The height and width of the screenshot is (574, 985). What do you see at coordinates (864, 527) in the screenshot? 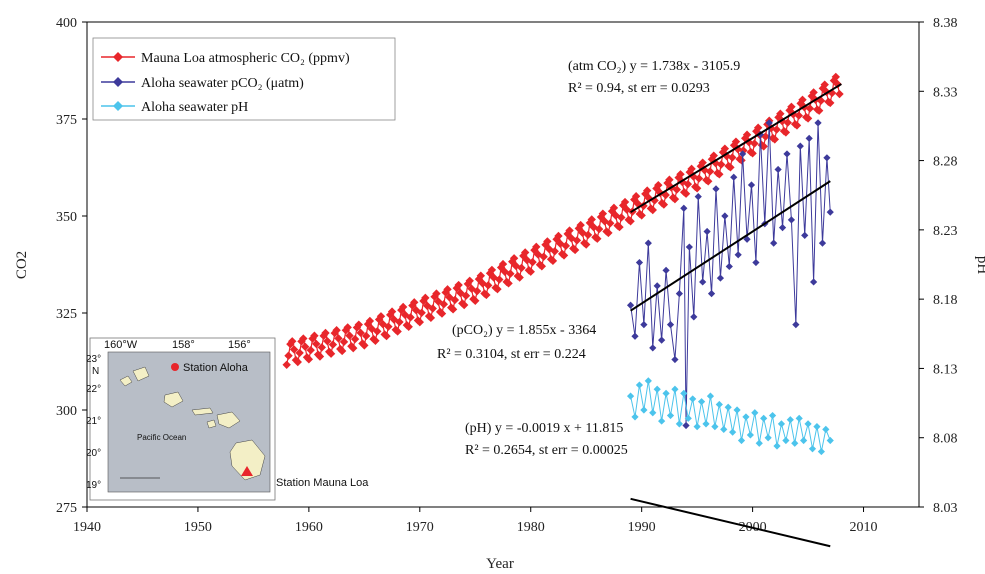
I see `x-tick-label: 2010` at bounding box center [864, 527].